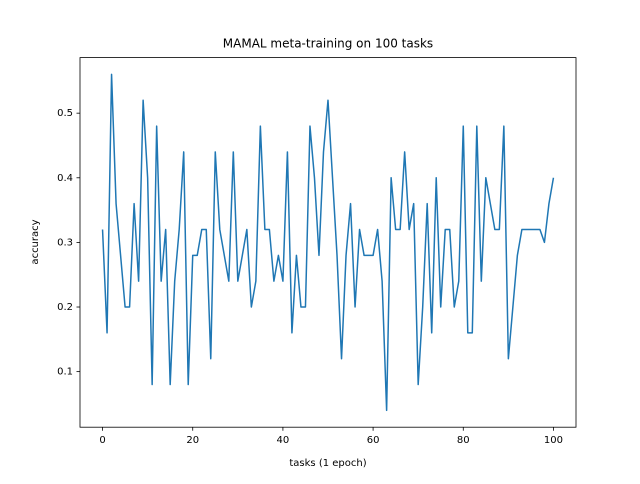 This screenshot has width=640, height=484. Describe the element at coordinates (65, 372) in the screenshot. I see `y-tick-label: 0.1` at that location.